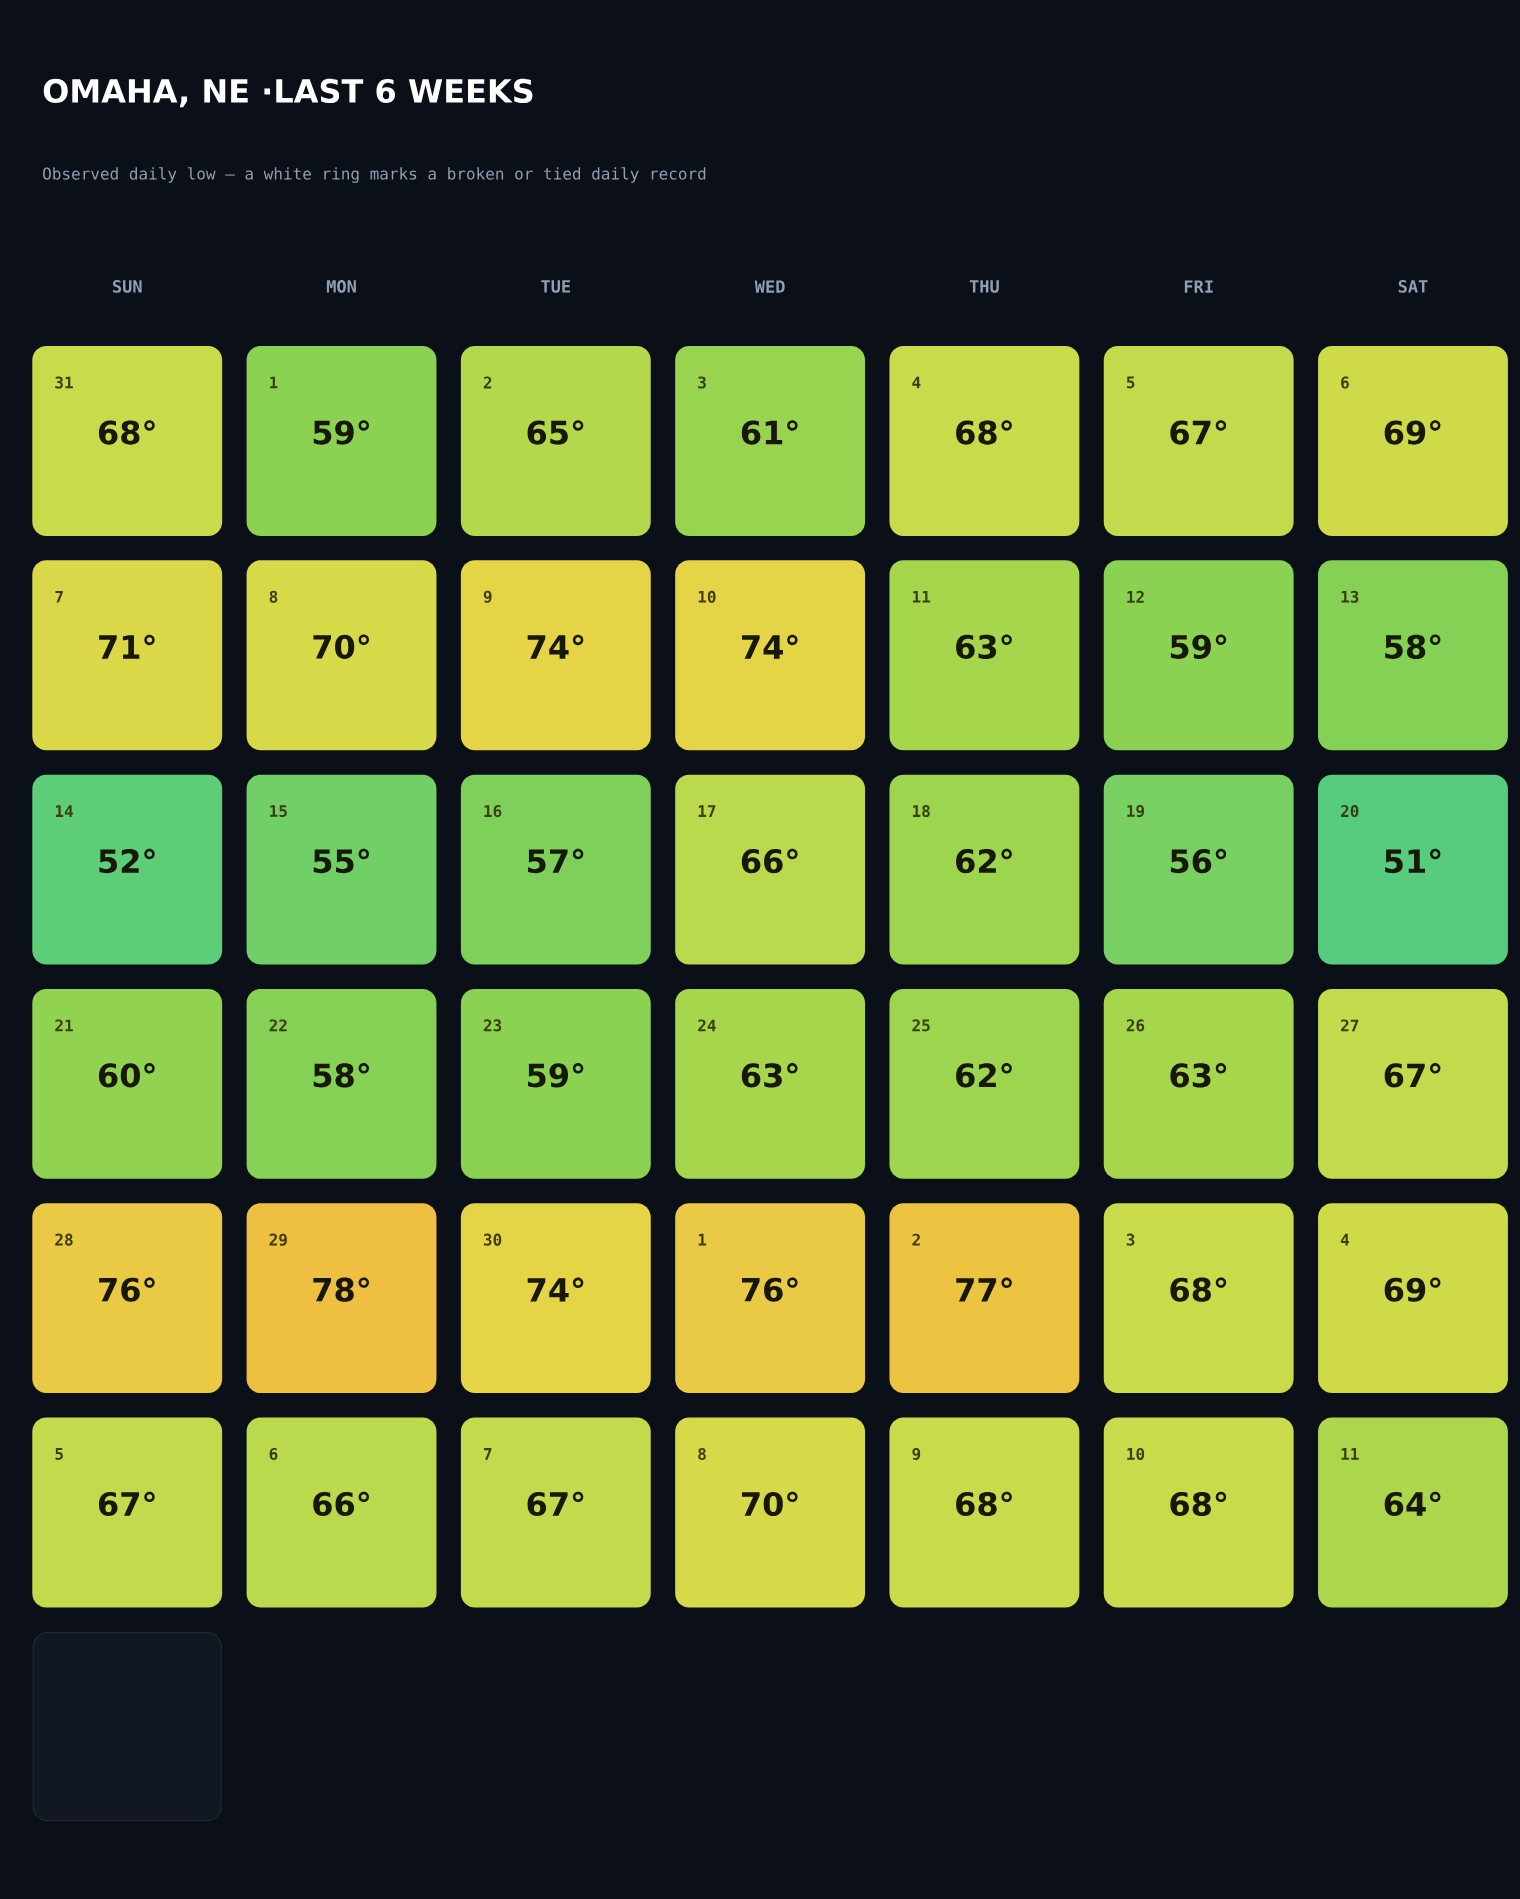 The width and height of the screenshot is (1520, 1899). What do you see at coordinates (341, 1289) in the screenshot?
I see `data-label: 78°` at bounding box center [341, 1289].